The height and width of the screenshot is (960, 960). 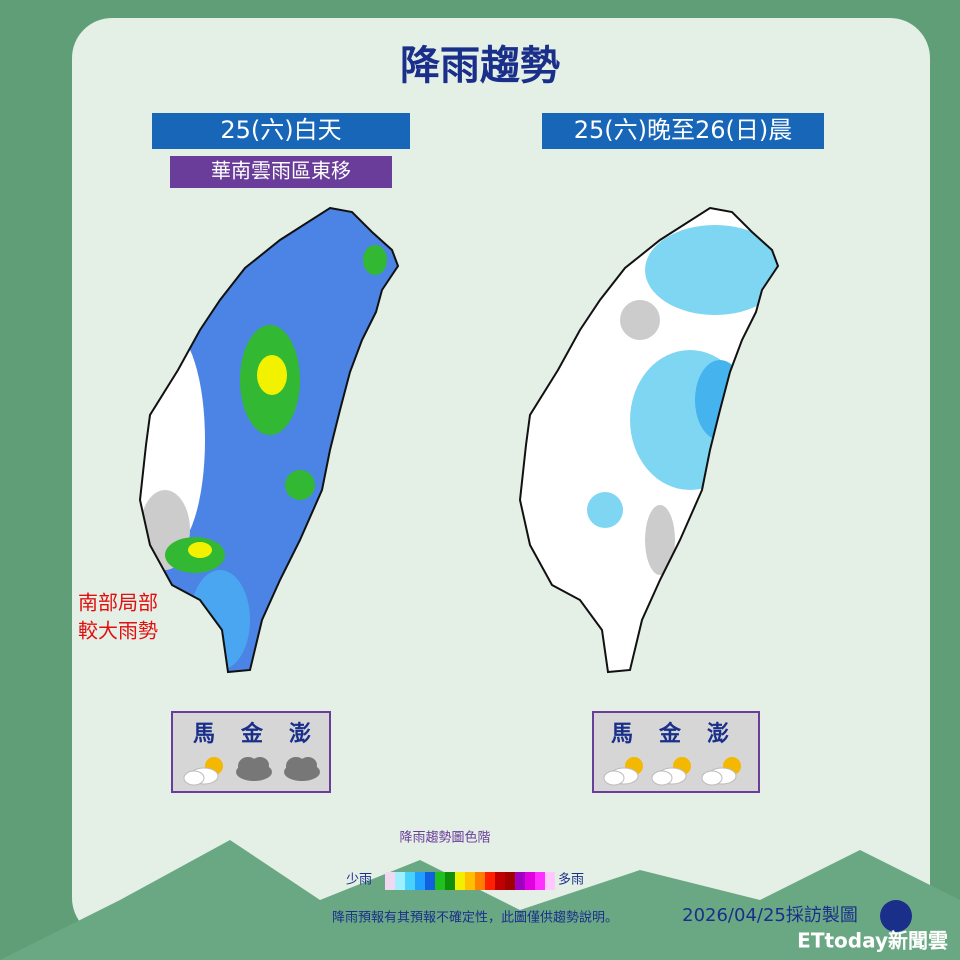 I want to click on title: 降雨趨勢, so click(x=480, y=66).